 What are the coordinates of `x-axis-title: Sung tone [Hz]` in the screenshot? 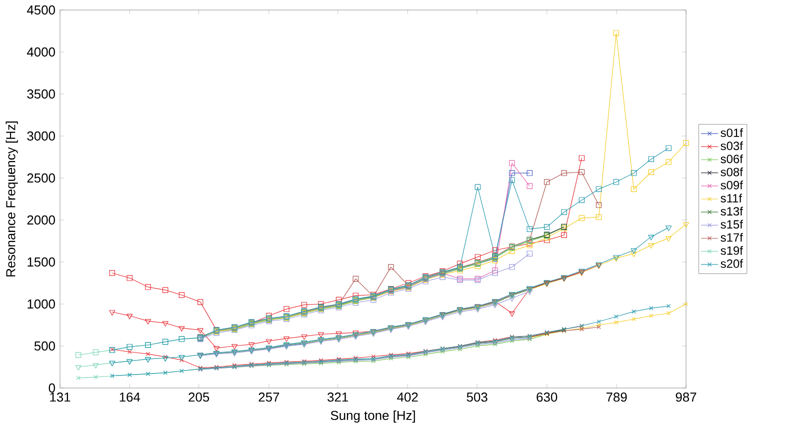 It's located at (372, 416).